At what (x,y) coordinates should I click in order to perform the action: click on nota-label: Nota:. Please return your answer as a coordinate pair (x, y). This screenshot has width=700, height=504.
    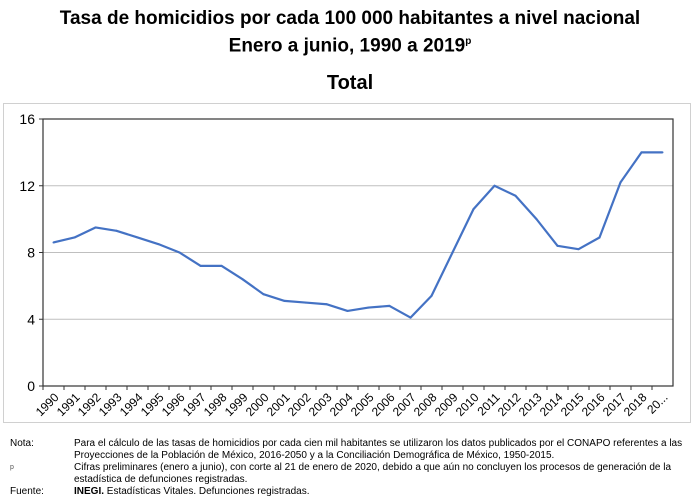
    Looking at the image, I should click on (22, 443).